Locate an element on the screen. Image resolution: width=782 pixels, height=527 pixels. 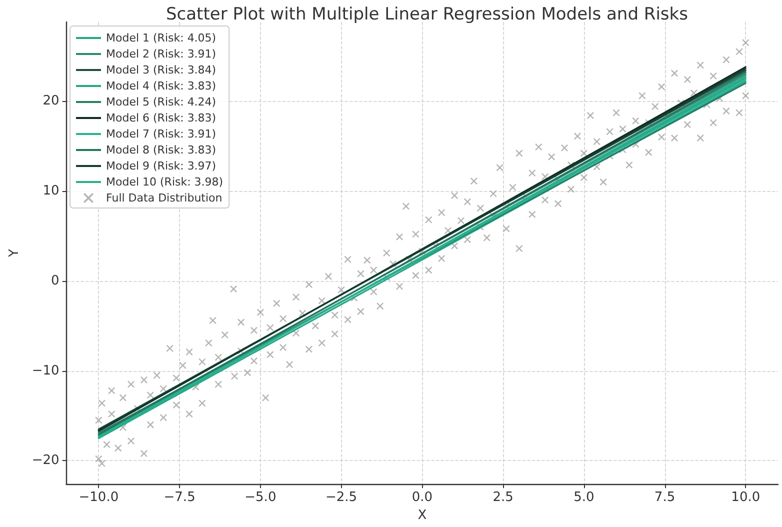
x-axis-title: X is located at coordinates (422, 515).